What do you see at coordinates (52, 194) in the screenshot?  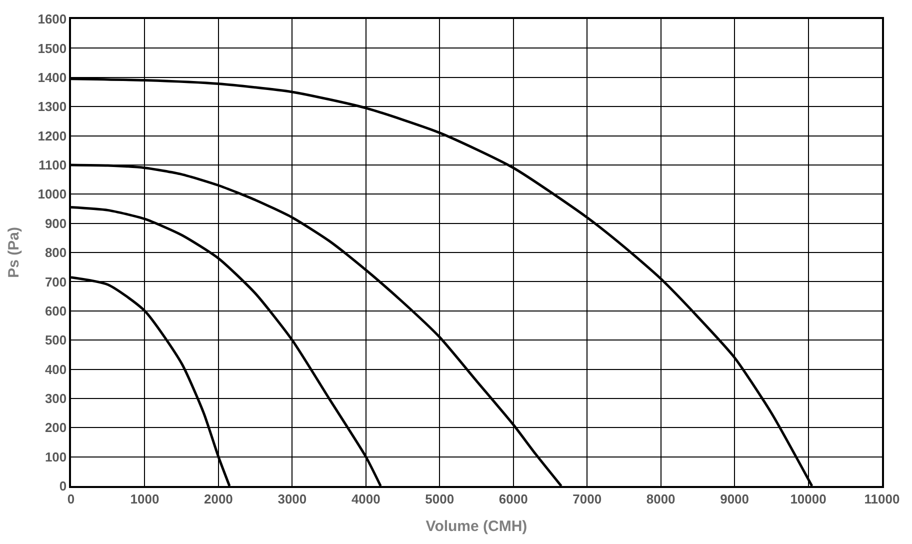 I see `y-tick-label: 1000` at bounding box center [52, 194].